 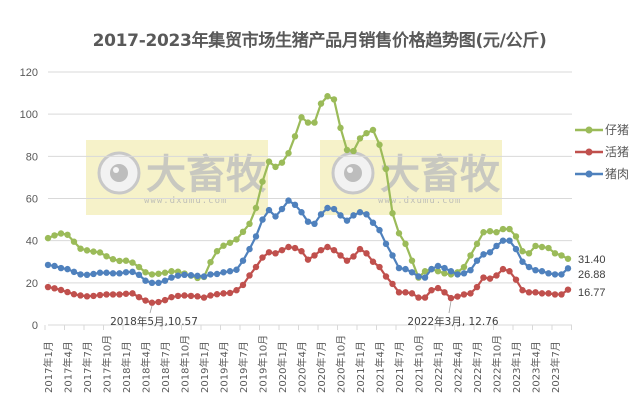 What do you see at coordinates (602, 152) in the screenshot?
I see `legend-item: 活猪` at bounding box center [602, 152].